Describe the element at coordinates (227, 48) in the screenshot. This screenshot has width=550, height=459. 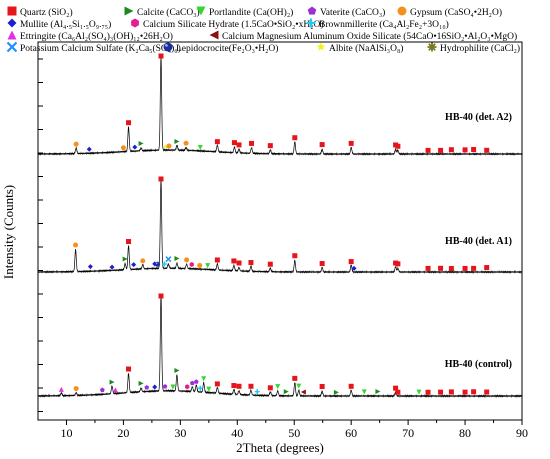
I see `legend-entry-label: Lepidocrocite(Fe₂O₃•H₂O)` at that location.